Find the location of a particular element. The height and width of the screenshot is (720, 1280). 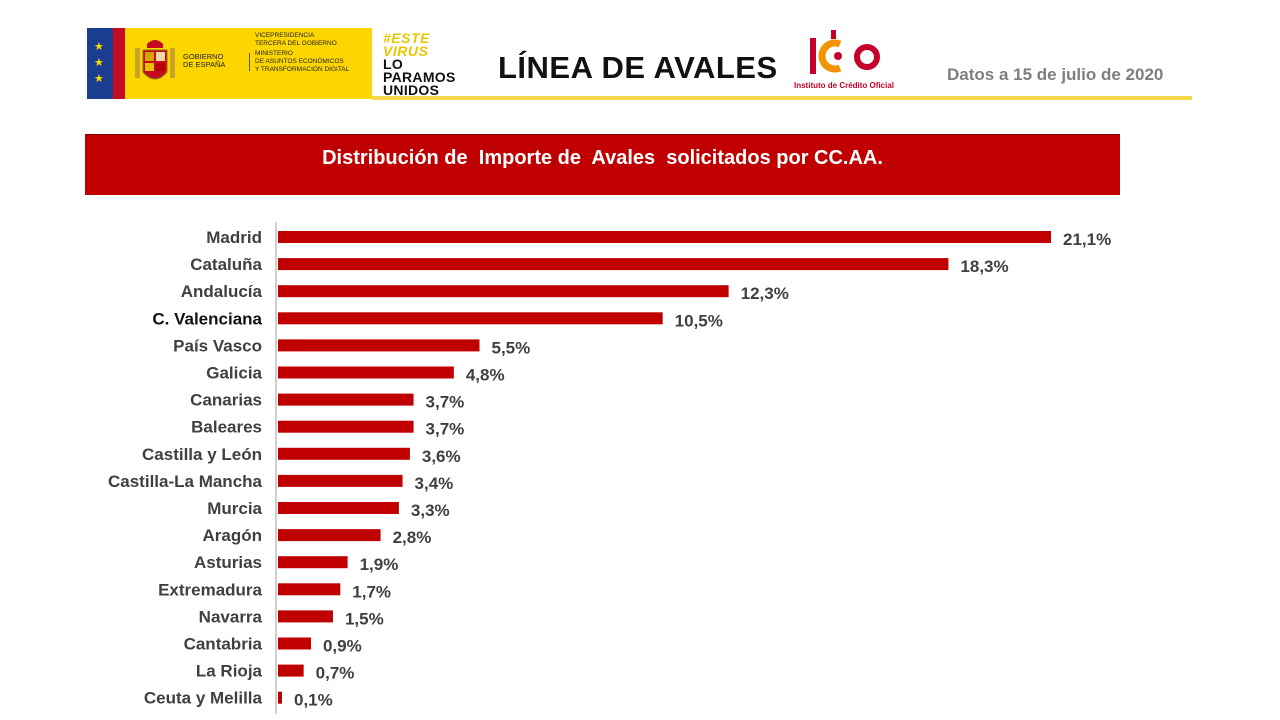

page-title: LÍNEA DE AVALES is located at coordinates (638, 67).